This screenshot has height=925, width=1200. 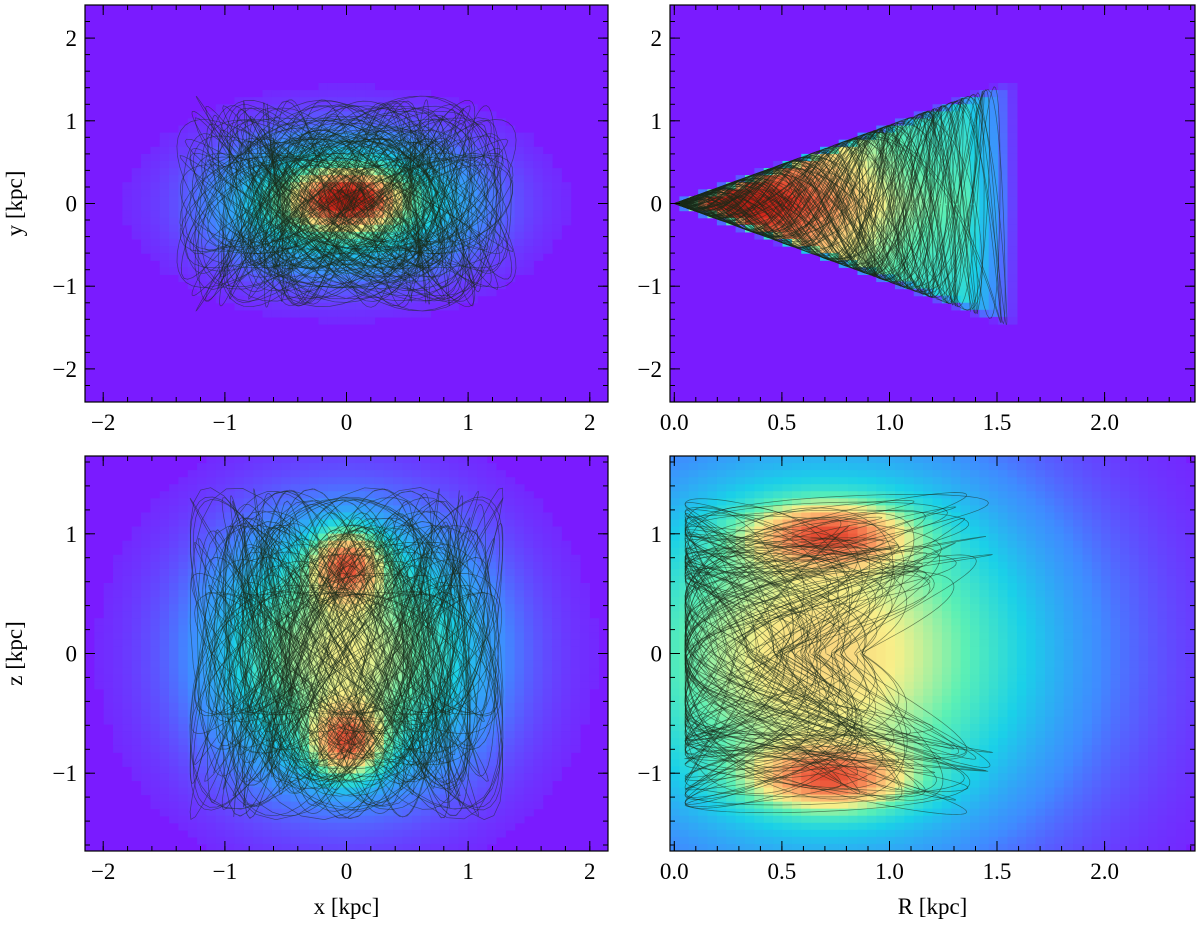 I want to click on orbit-traces, so click(x=346, y=203).